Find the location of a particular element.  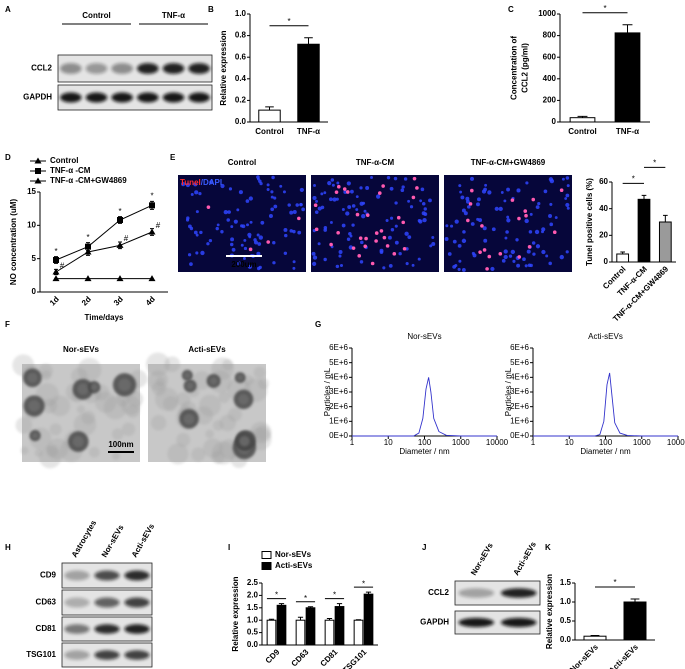

point-label: # is located at coordinates (62, 265).